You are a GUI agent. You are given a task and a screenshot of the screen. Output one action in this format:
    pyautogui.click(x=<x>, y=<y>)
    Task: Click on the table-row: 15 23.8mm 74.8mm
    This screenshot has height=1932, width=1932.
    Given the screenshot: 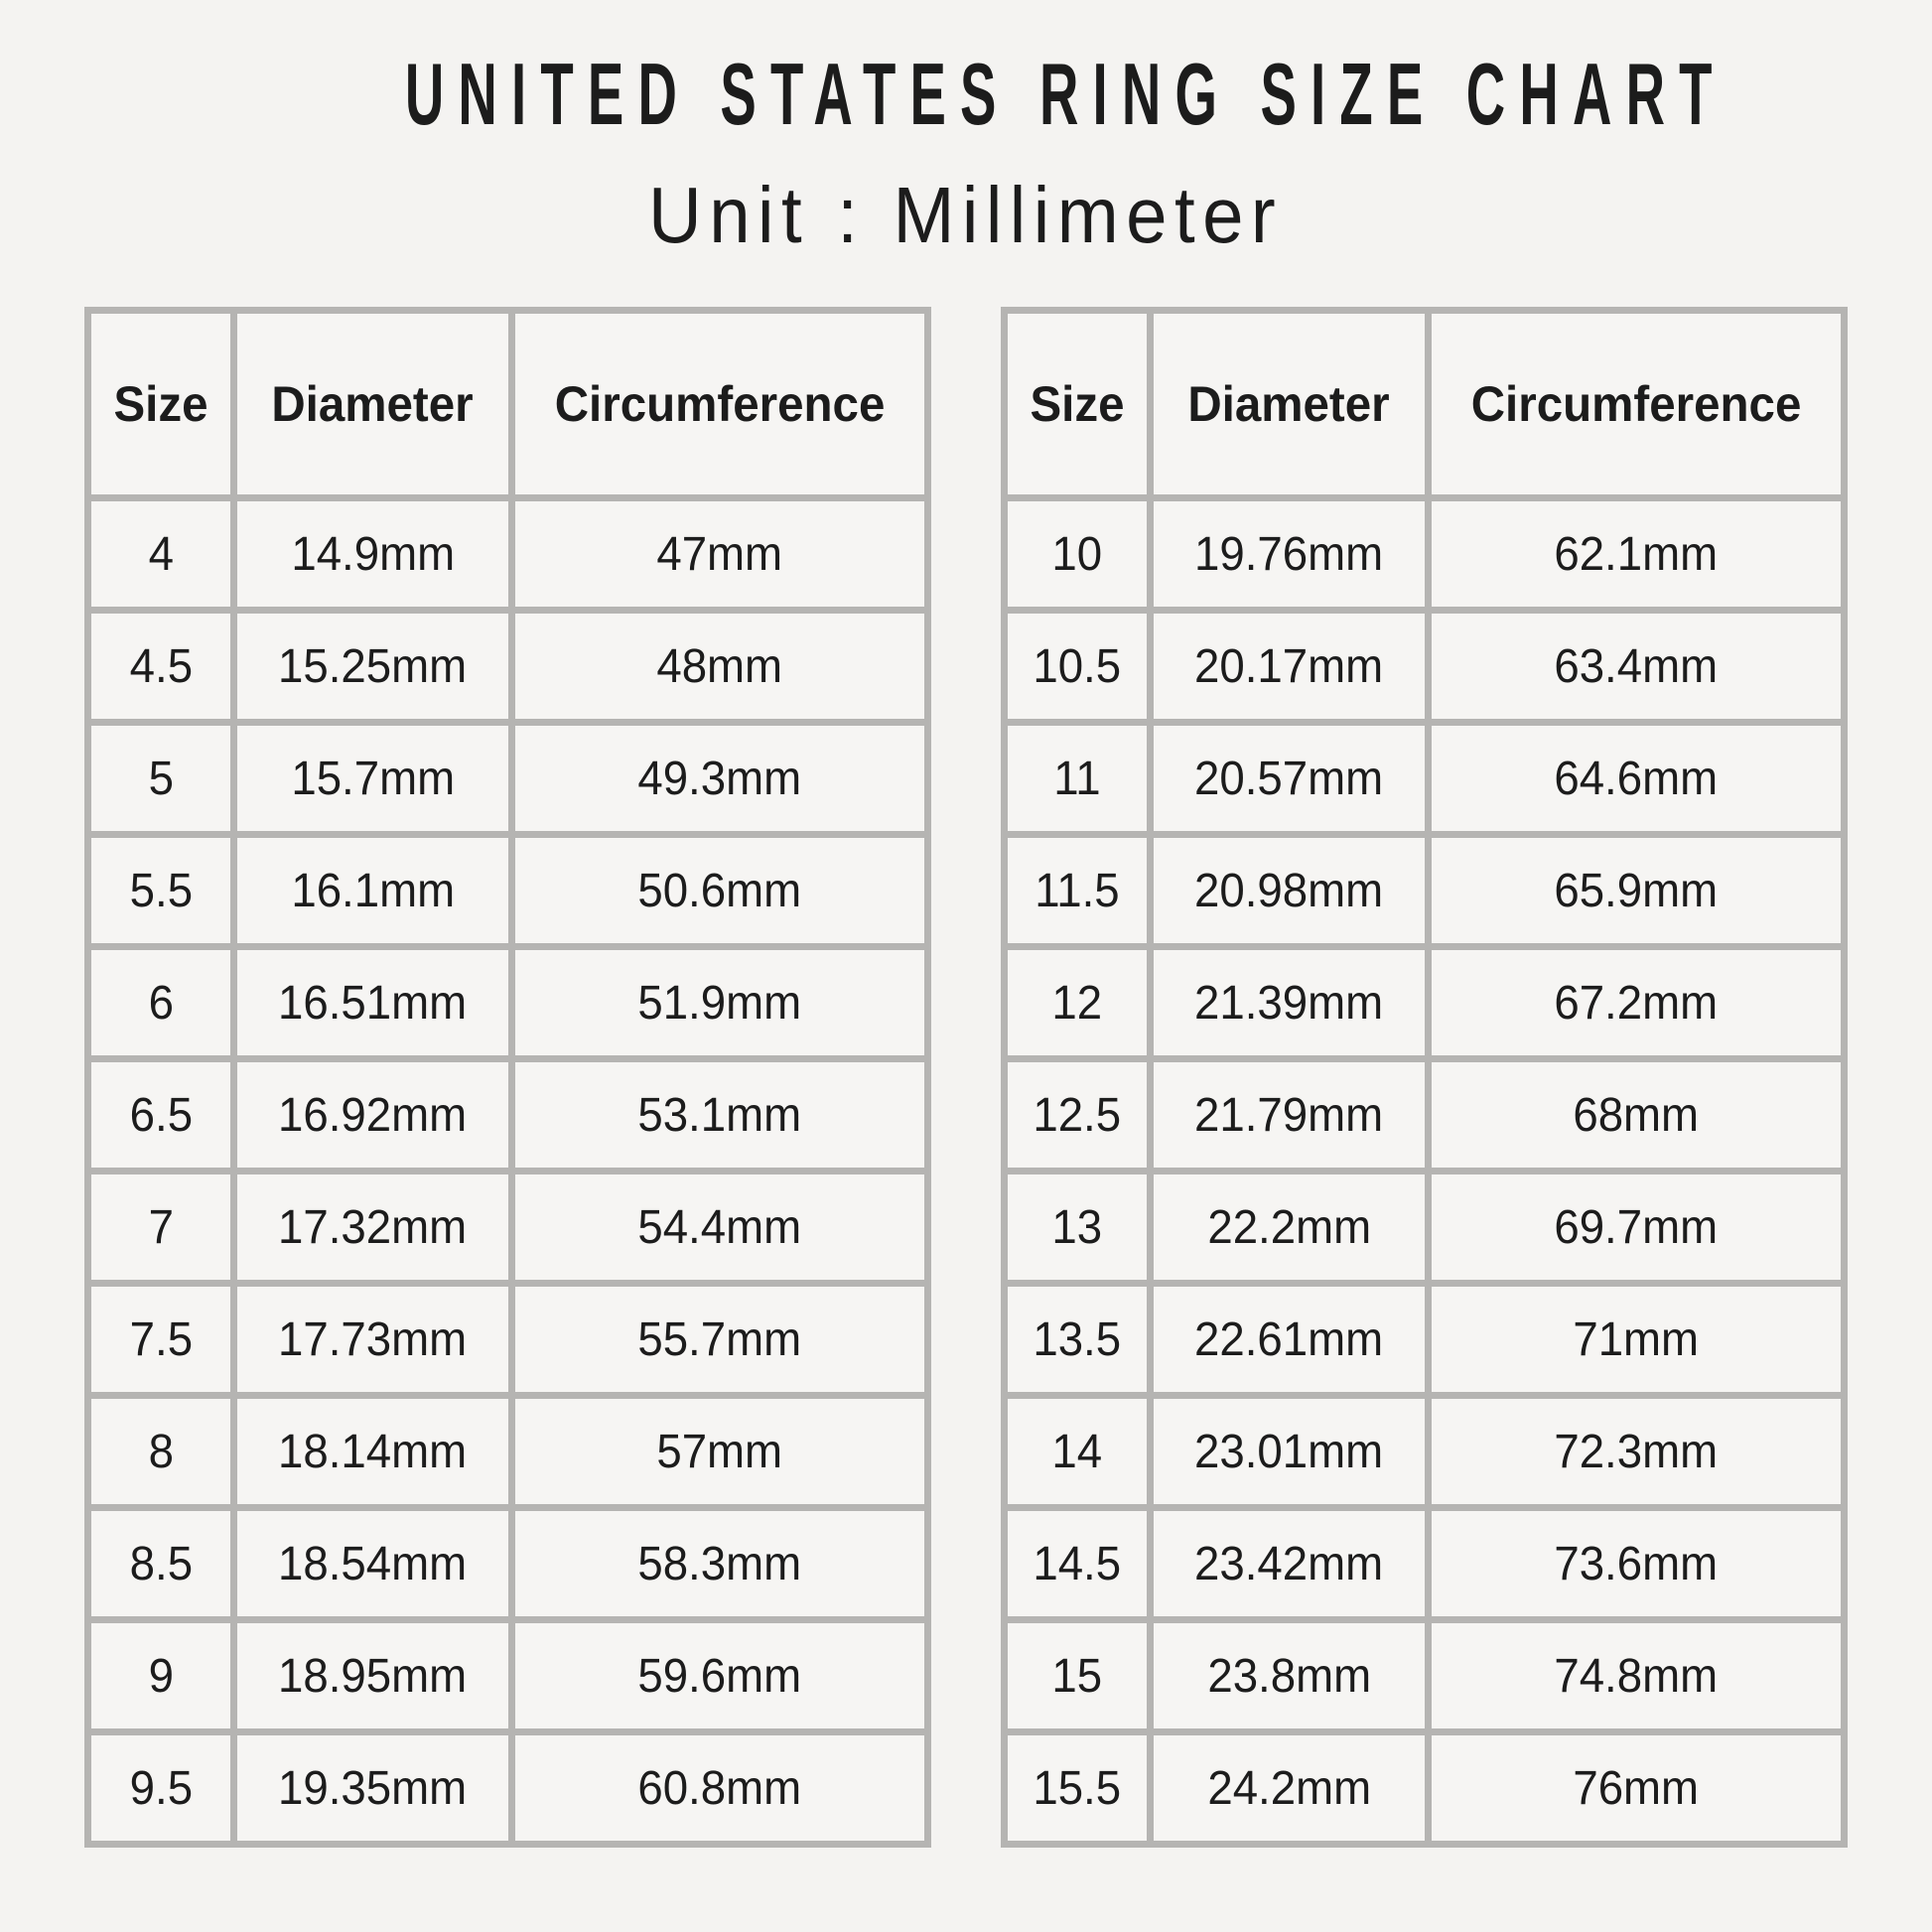 What is the action you would take?
    pyautogui.click(x=1425, y=1676)
    